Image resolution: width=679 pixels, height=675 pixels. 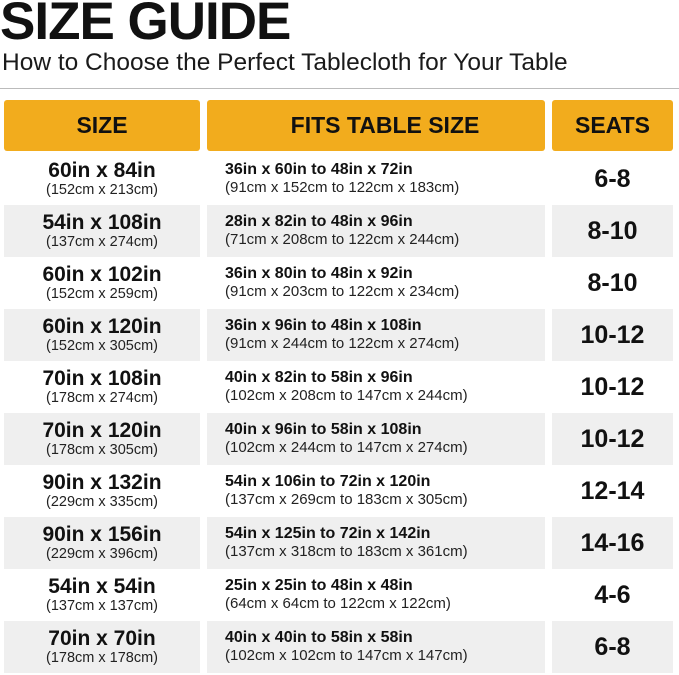 What do you see at coordinates (612, 125) in the screenshot?
I see `header-seats: SEATS` at bounding box center [612, 125].